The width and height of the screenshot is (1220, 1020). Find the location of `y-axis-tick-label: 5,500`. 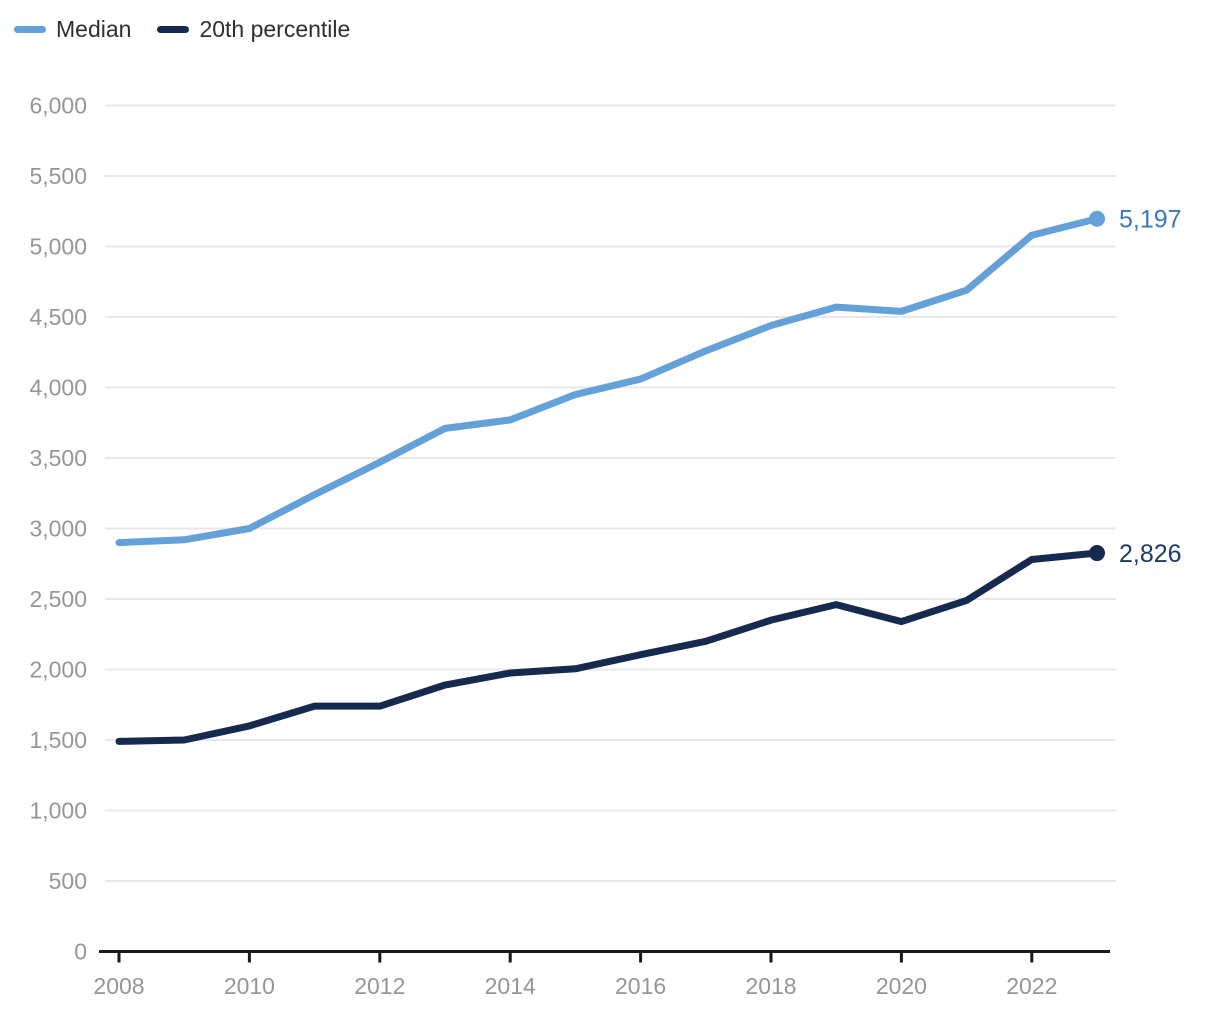

y-axis-tick-label: 5,500 is located at coordinates (58, 176).